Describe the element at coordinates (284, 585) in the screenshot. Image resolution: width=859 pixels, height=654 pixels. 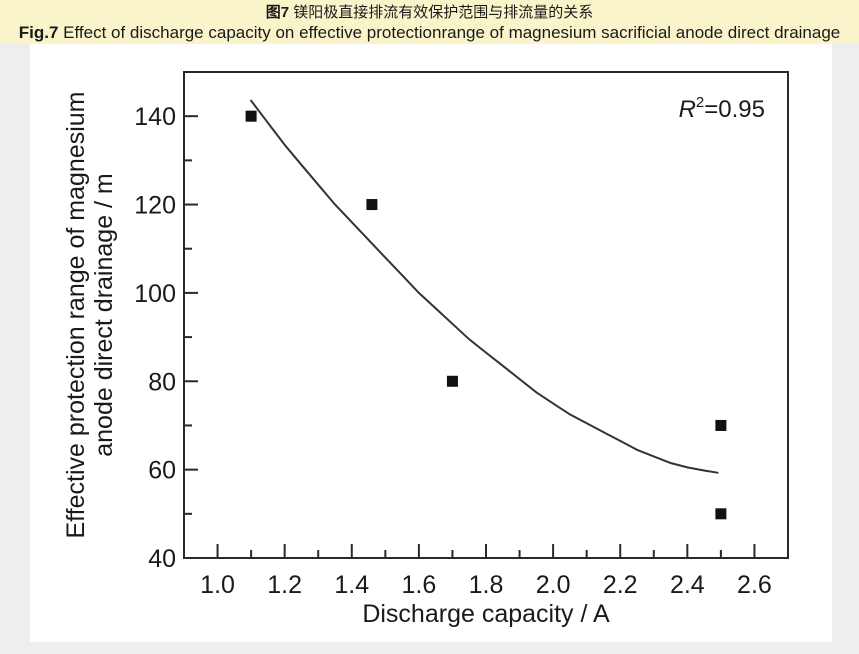
I see `x-tick-label: 1.2` at that location.